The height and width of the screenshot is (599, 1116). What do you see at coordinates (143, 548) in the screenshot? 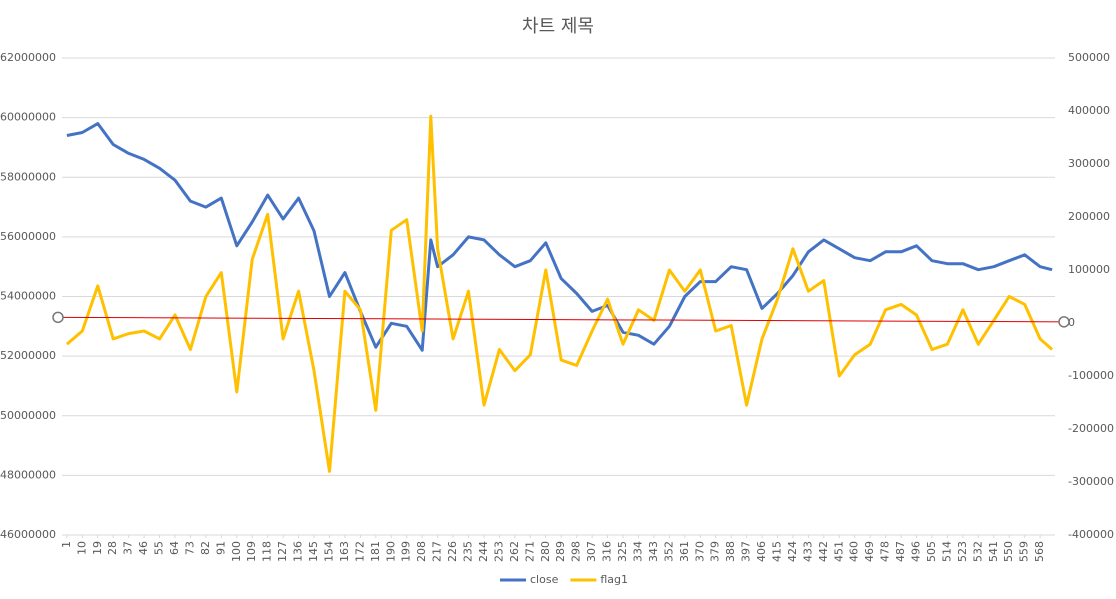
I see `x-tick-label: 46` at bounding box center [143, 548].